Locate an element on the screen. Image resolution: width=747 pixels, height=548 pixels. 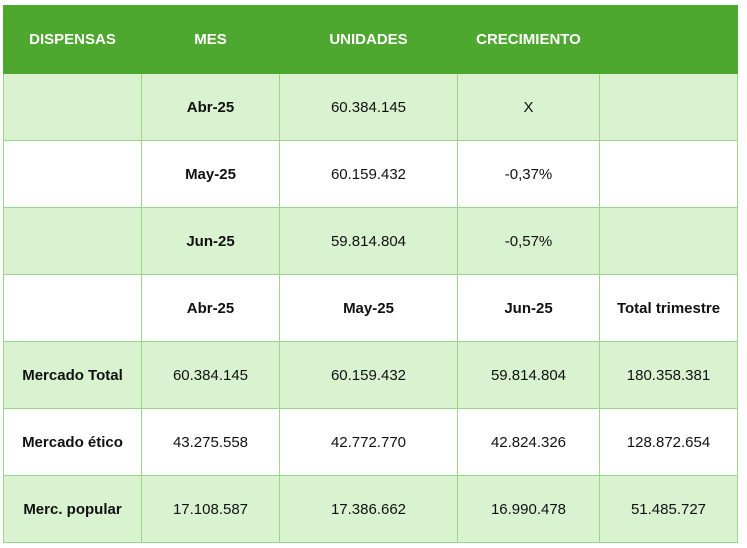
table-row: May-25 60.159.432 -0,37% is located at coordinates (370, 174).